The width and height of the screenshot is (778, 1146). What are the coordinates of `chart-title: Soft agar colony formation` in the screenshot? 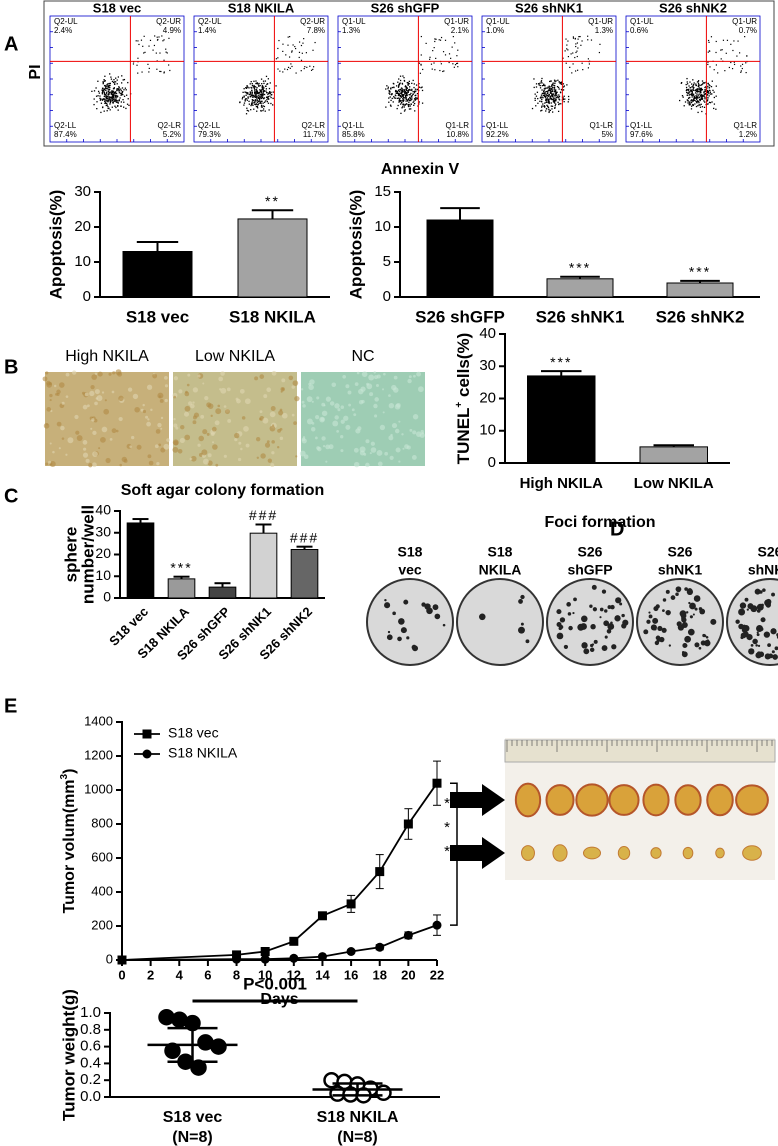 It's located at (223, 490).